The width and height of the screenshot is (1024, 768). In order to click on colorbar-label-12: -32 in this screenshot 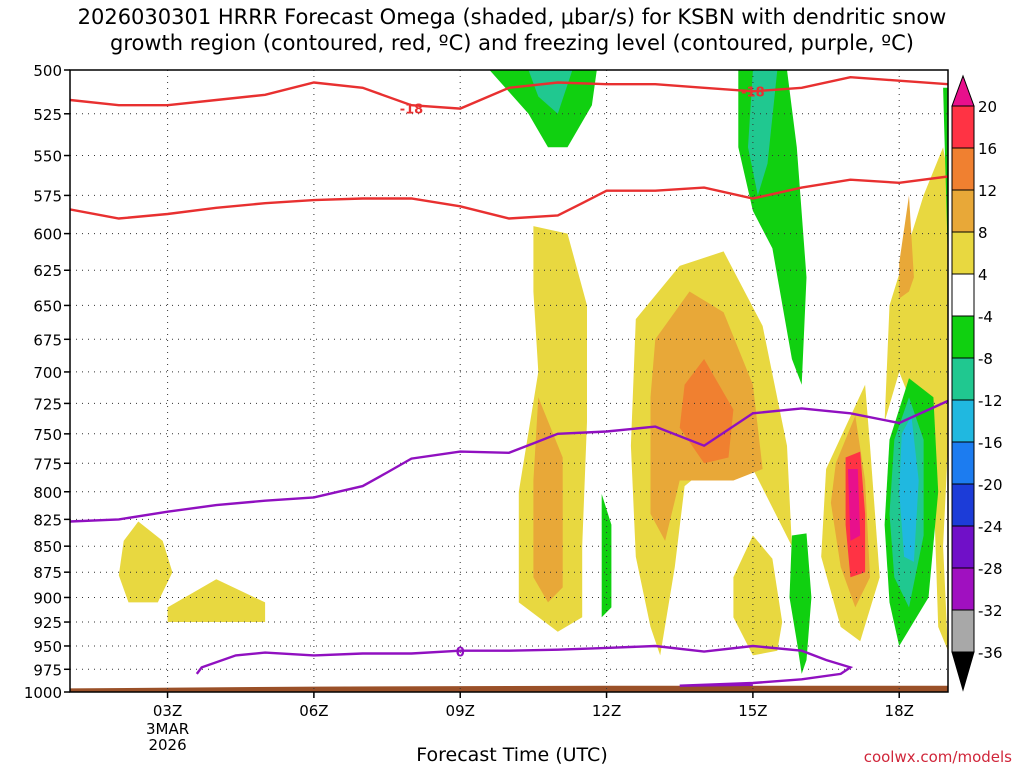, I will do `click(990, 611)`.